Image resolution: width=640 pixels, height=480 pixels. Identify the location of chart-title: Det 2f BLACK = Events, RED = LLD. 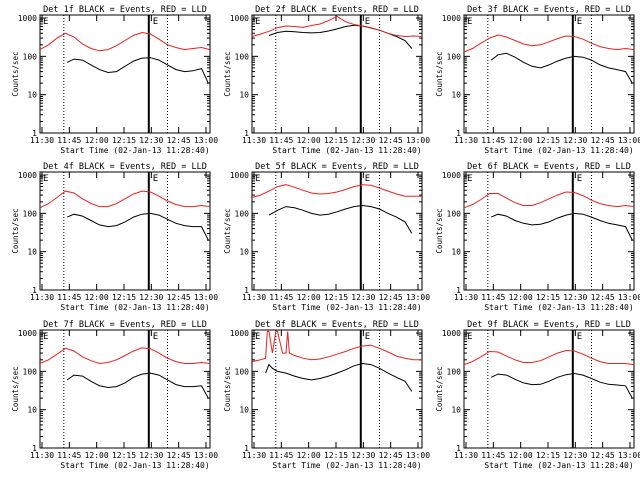
(337, 10).